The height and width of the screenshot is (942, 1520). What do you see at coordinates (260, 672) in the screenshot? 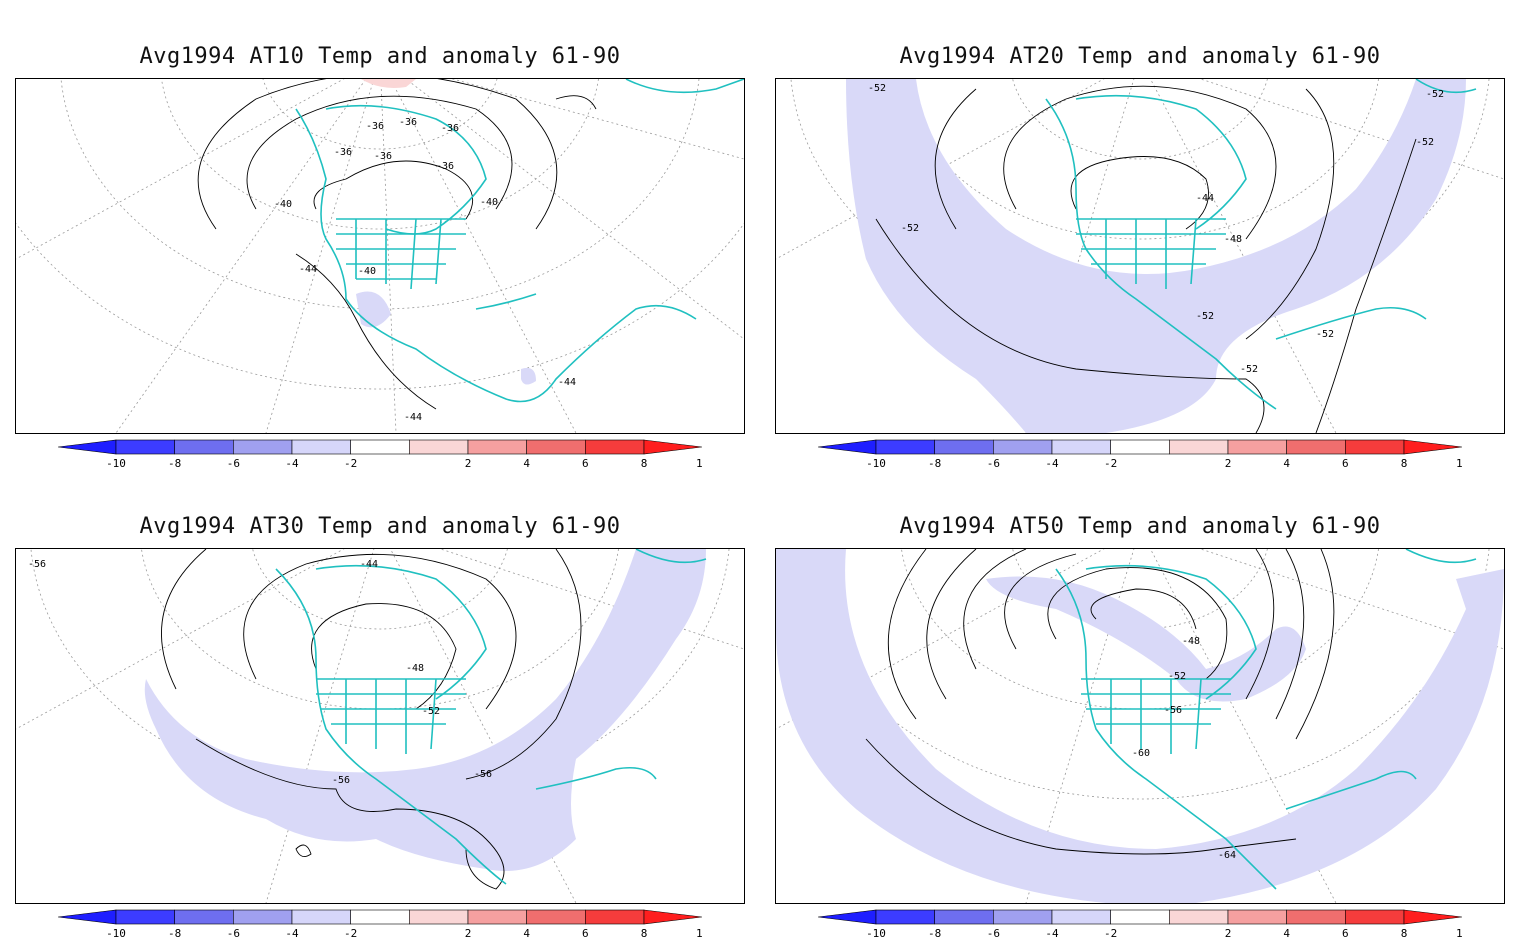
I see `contour-labels: -56 -44 -48 -52 -56 -56` at bounding box center [260, 672].